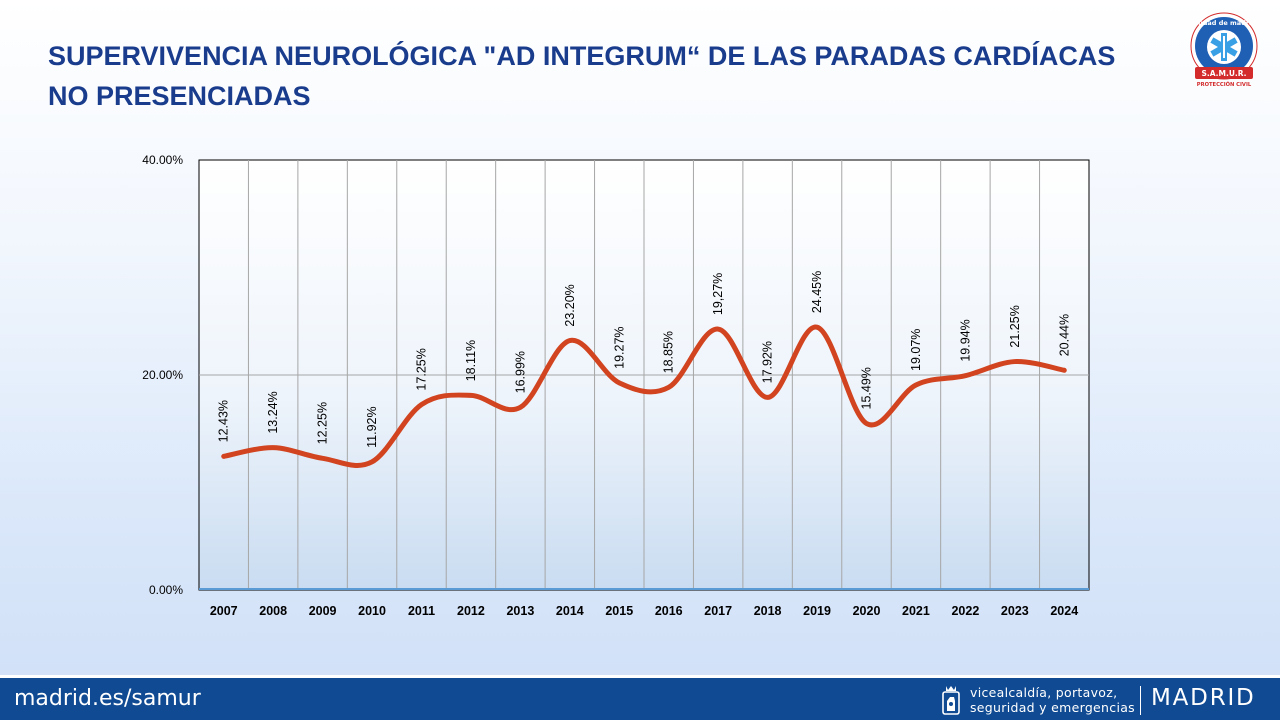 The height and width of the screenshot is (720, 1280). What do you see at coordinates (471, 360) in the screenshot?
I see `data-label: 18.11%` at bounding box center [471, 360].